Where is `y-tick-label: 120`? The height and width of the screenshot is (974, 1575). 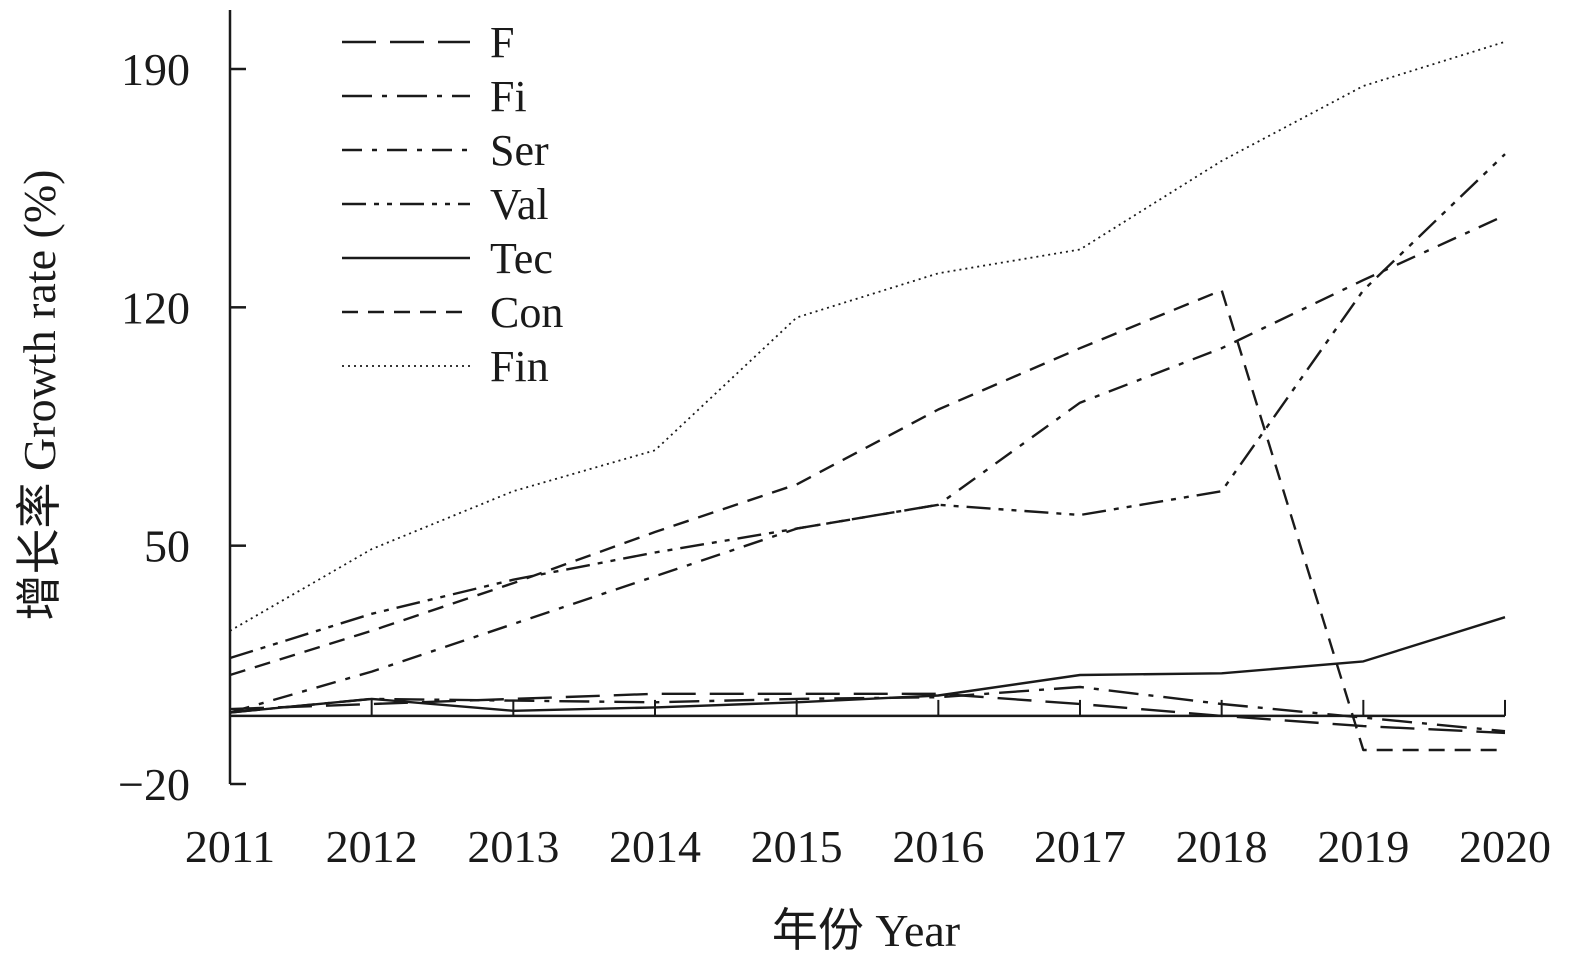 y-tick-label: 120 is located at coordinates (155, 307).